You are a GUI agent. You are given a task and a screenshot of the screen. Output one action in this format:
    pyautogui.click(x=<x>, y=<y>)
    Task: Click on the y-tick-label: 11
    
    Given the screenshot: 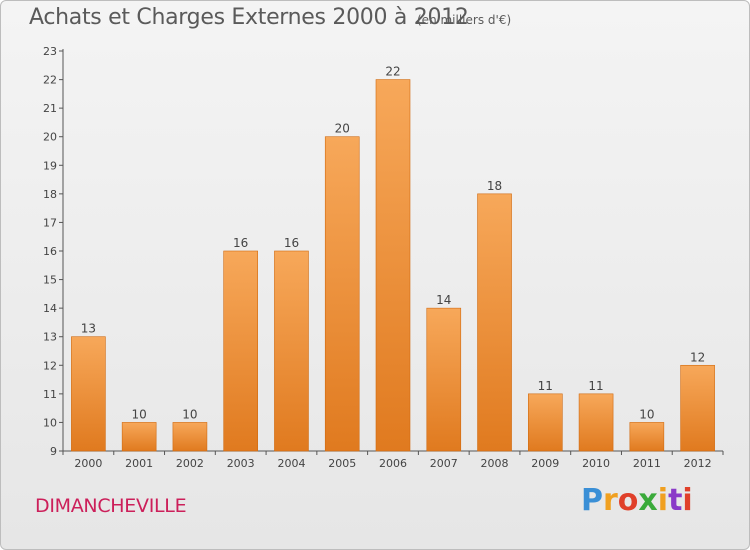 What is the action you would take?
    pyautogui.click(x=50, y=394)
    